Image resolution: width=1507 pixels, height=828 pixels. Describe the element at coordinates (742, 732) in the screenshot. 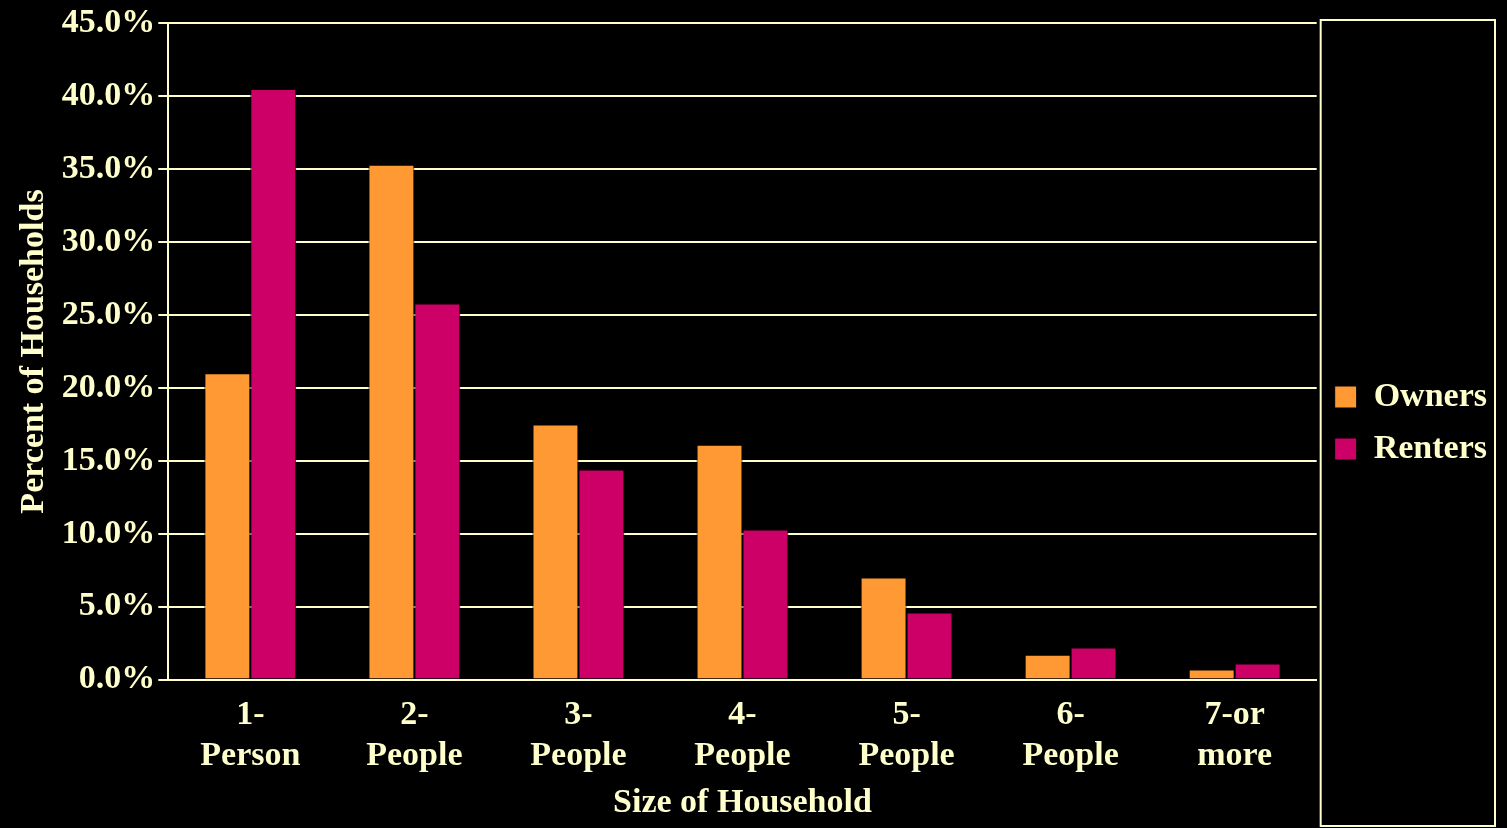

I see `x-tick-label: 4- People` at that location.